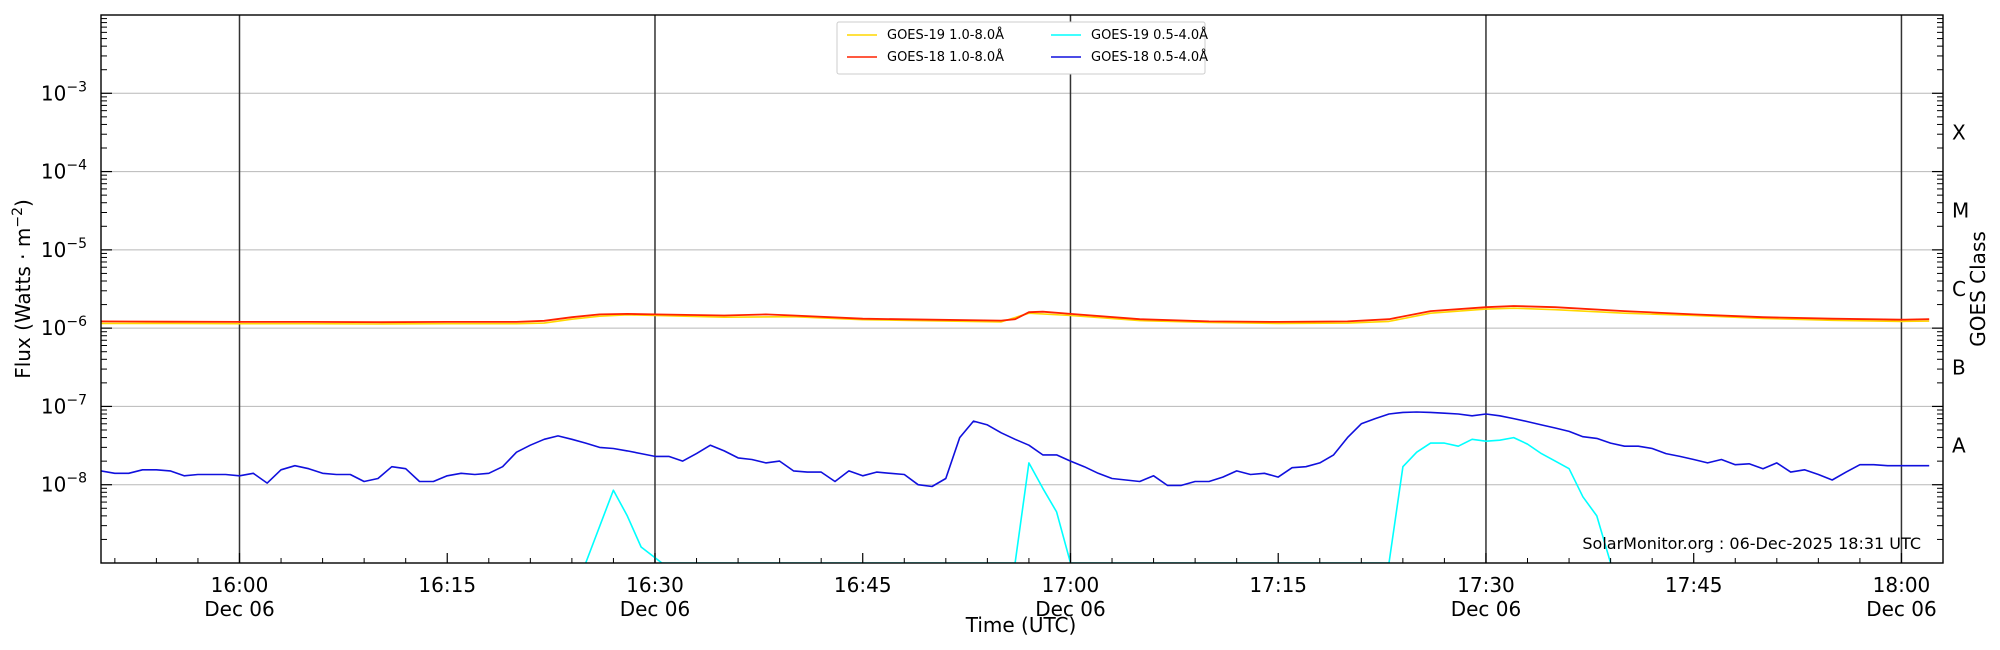  I want to click on y-tick-label: 10⁻⁸, so click(64, 484).